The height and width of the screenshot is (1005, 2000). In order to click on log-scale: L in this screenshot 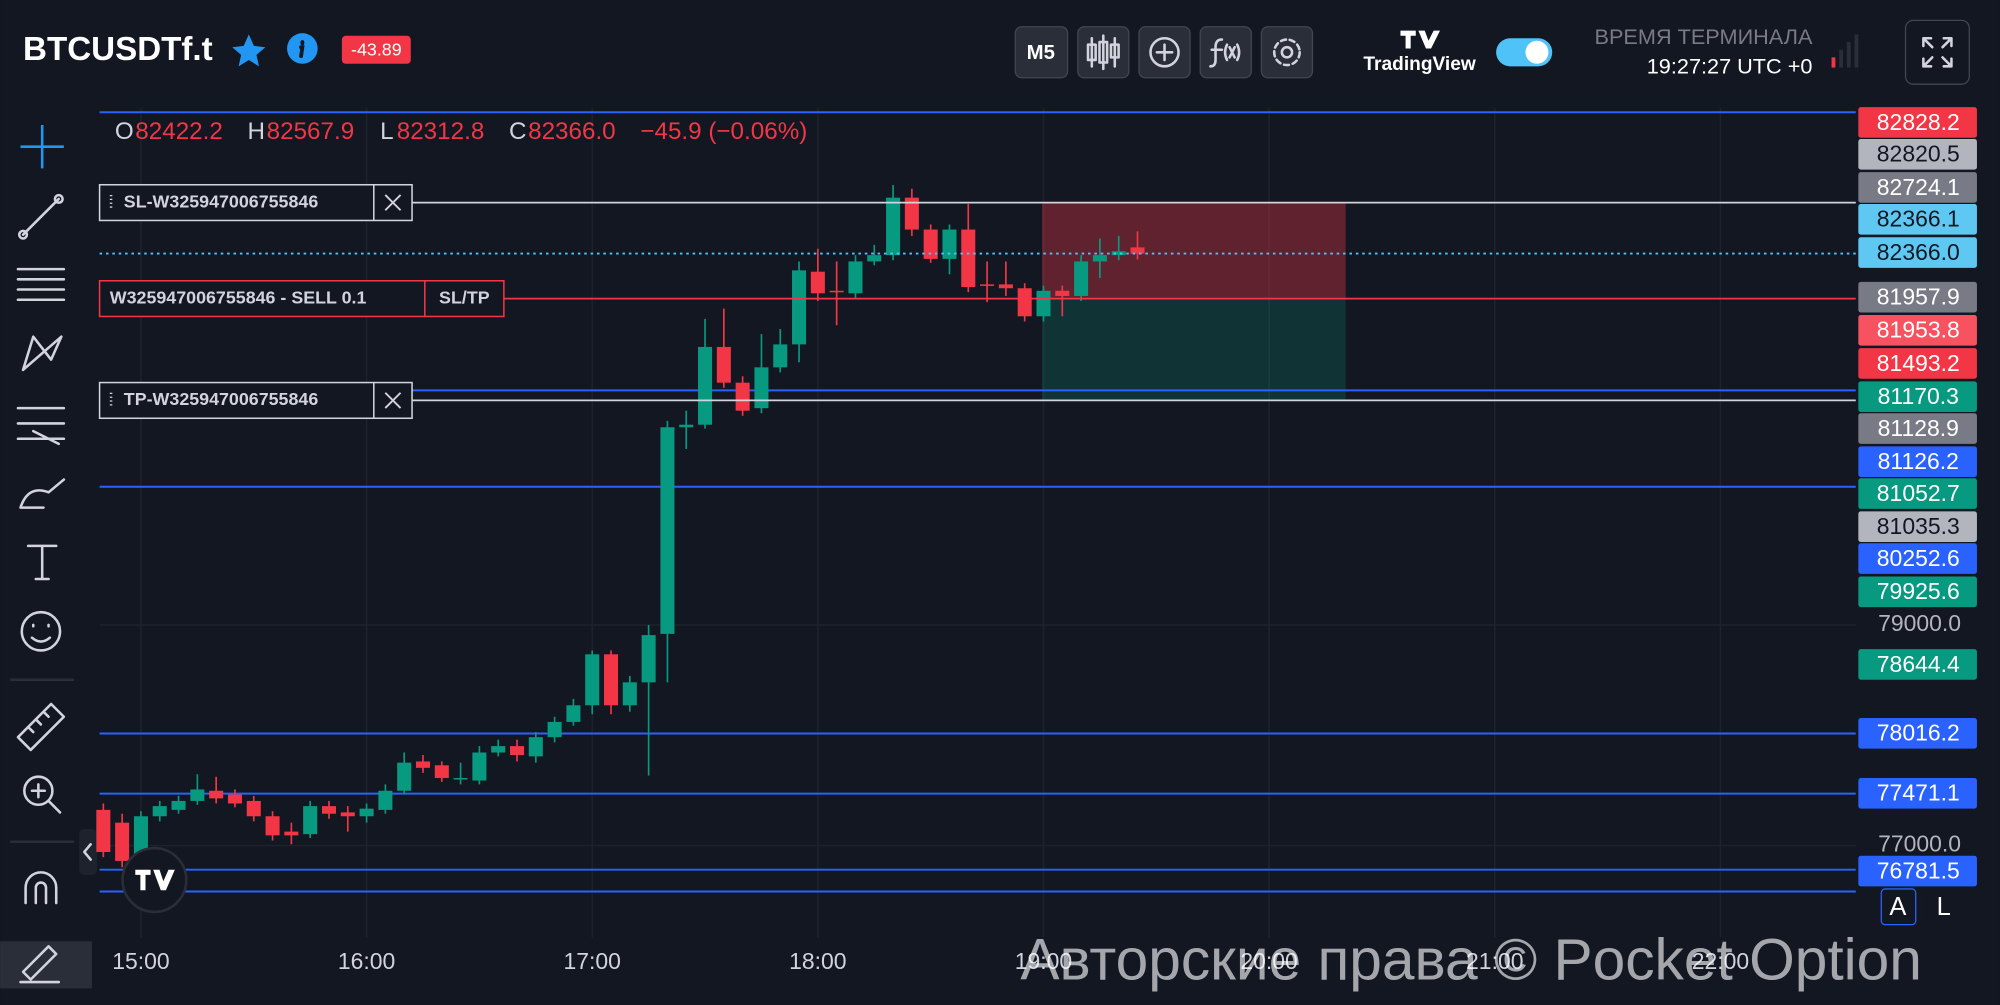, I will do `click(1944, 907)`.